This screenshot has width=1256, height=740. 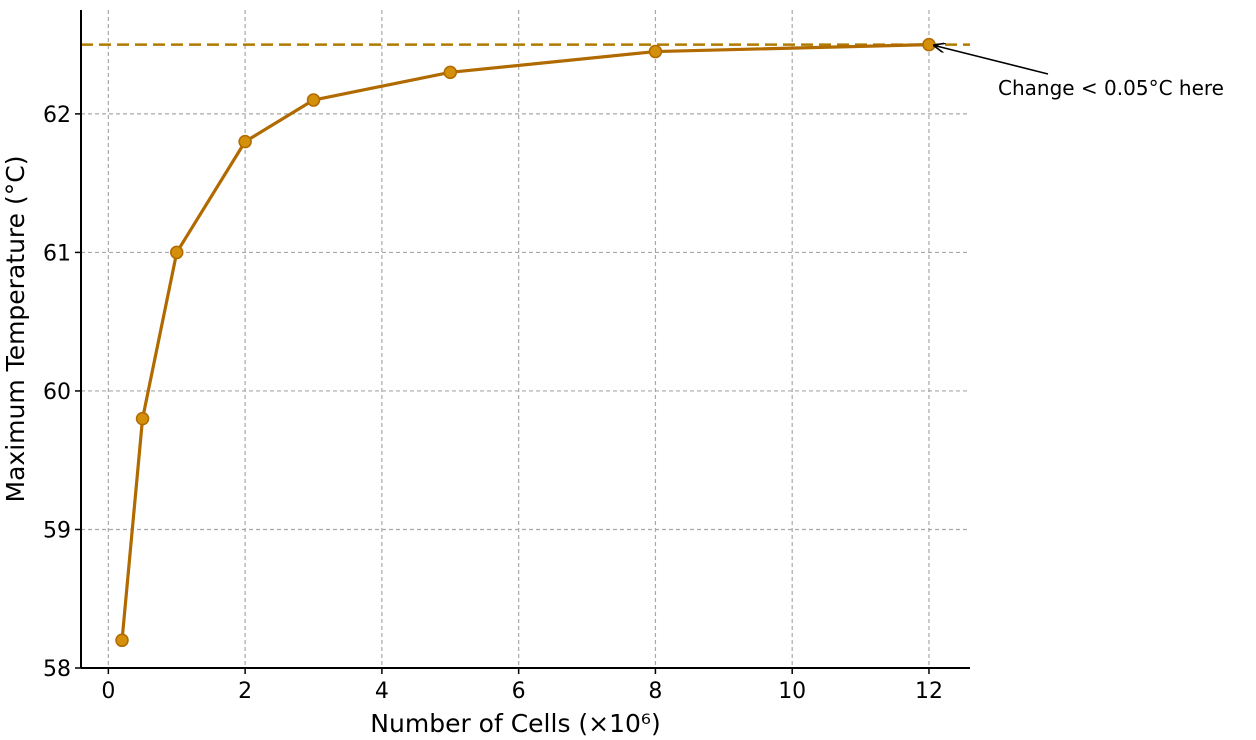 I want to click on y-tick-label: 59, so click(x=57, y=530).